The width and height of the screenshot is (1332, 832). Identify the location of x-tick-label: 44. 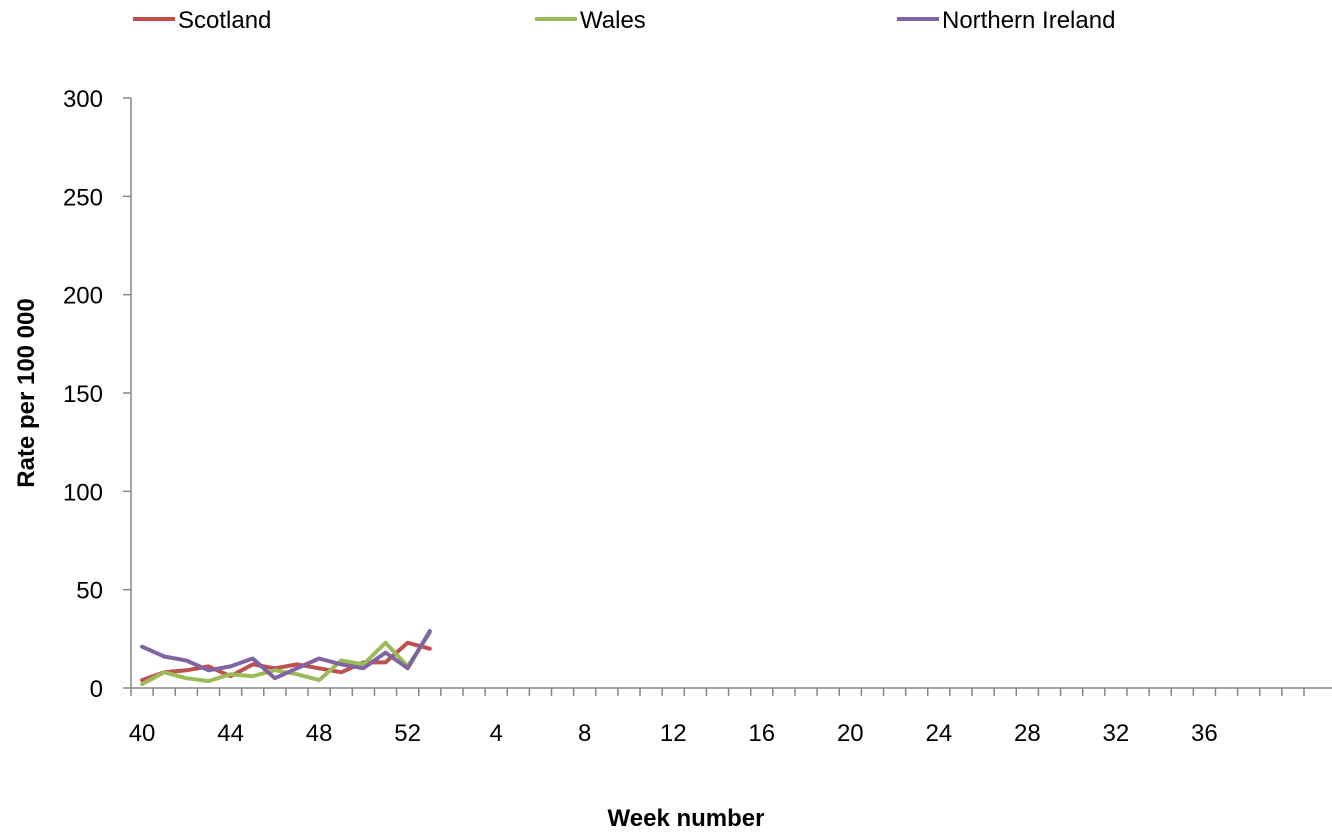
(230, 733).